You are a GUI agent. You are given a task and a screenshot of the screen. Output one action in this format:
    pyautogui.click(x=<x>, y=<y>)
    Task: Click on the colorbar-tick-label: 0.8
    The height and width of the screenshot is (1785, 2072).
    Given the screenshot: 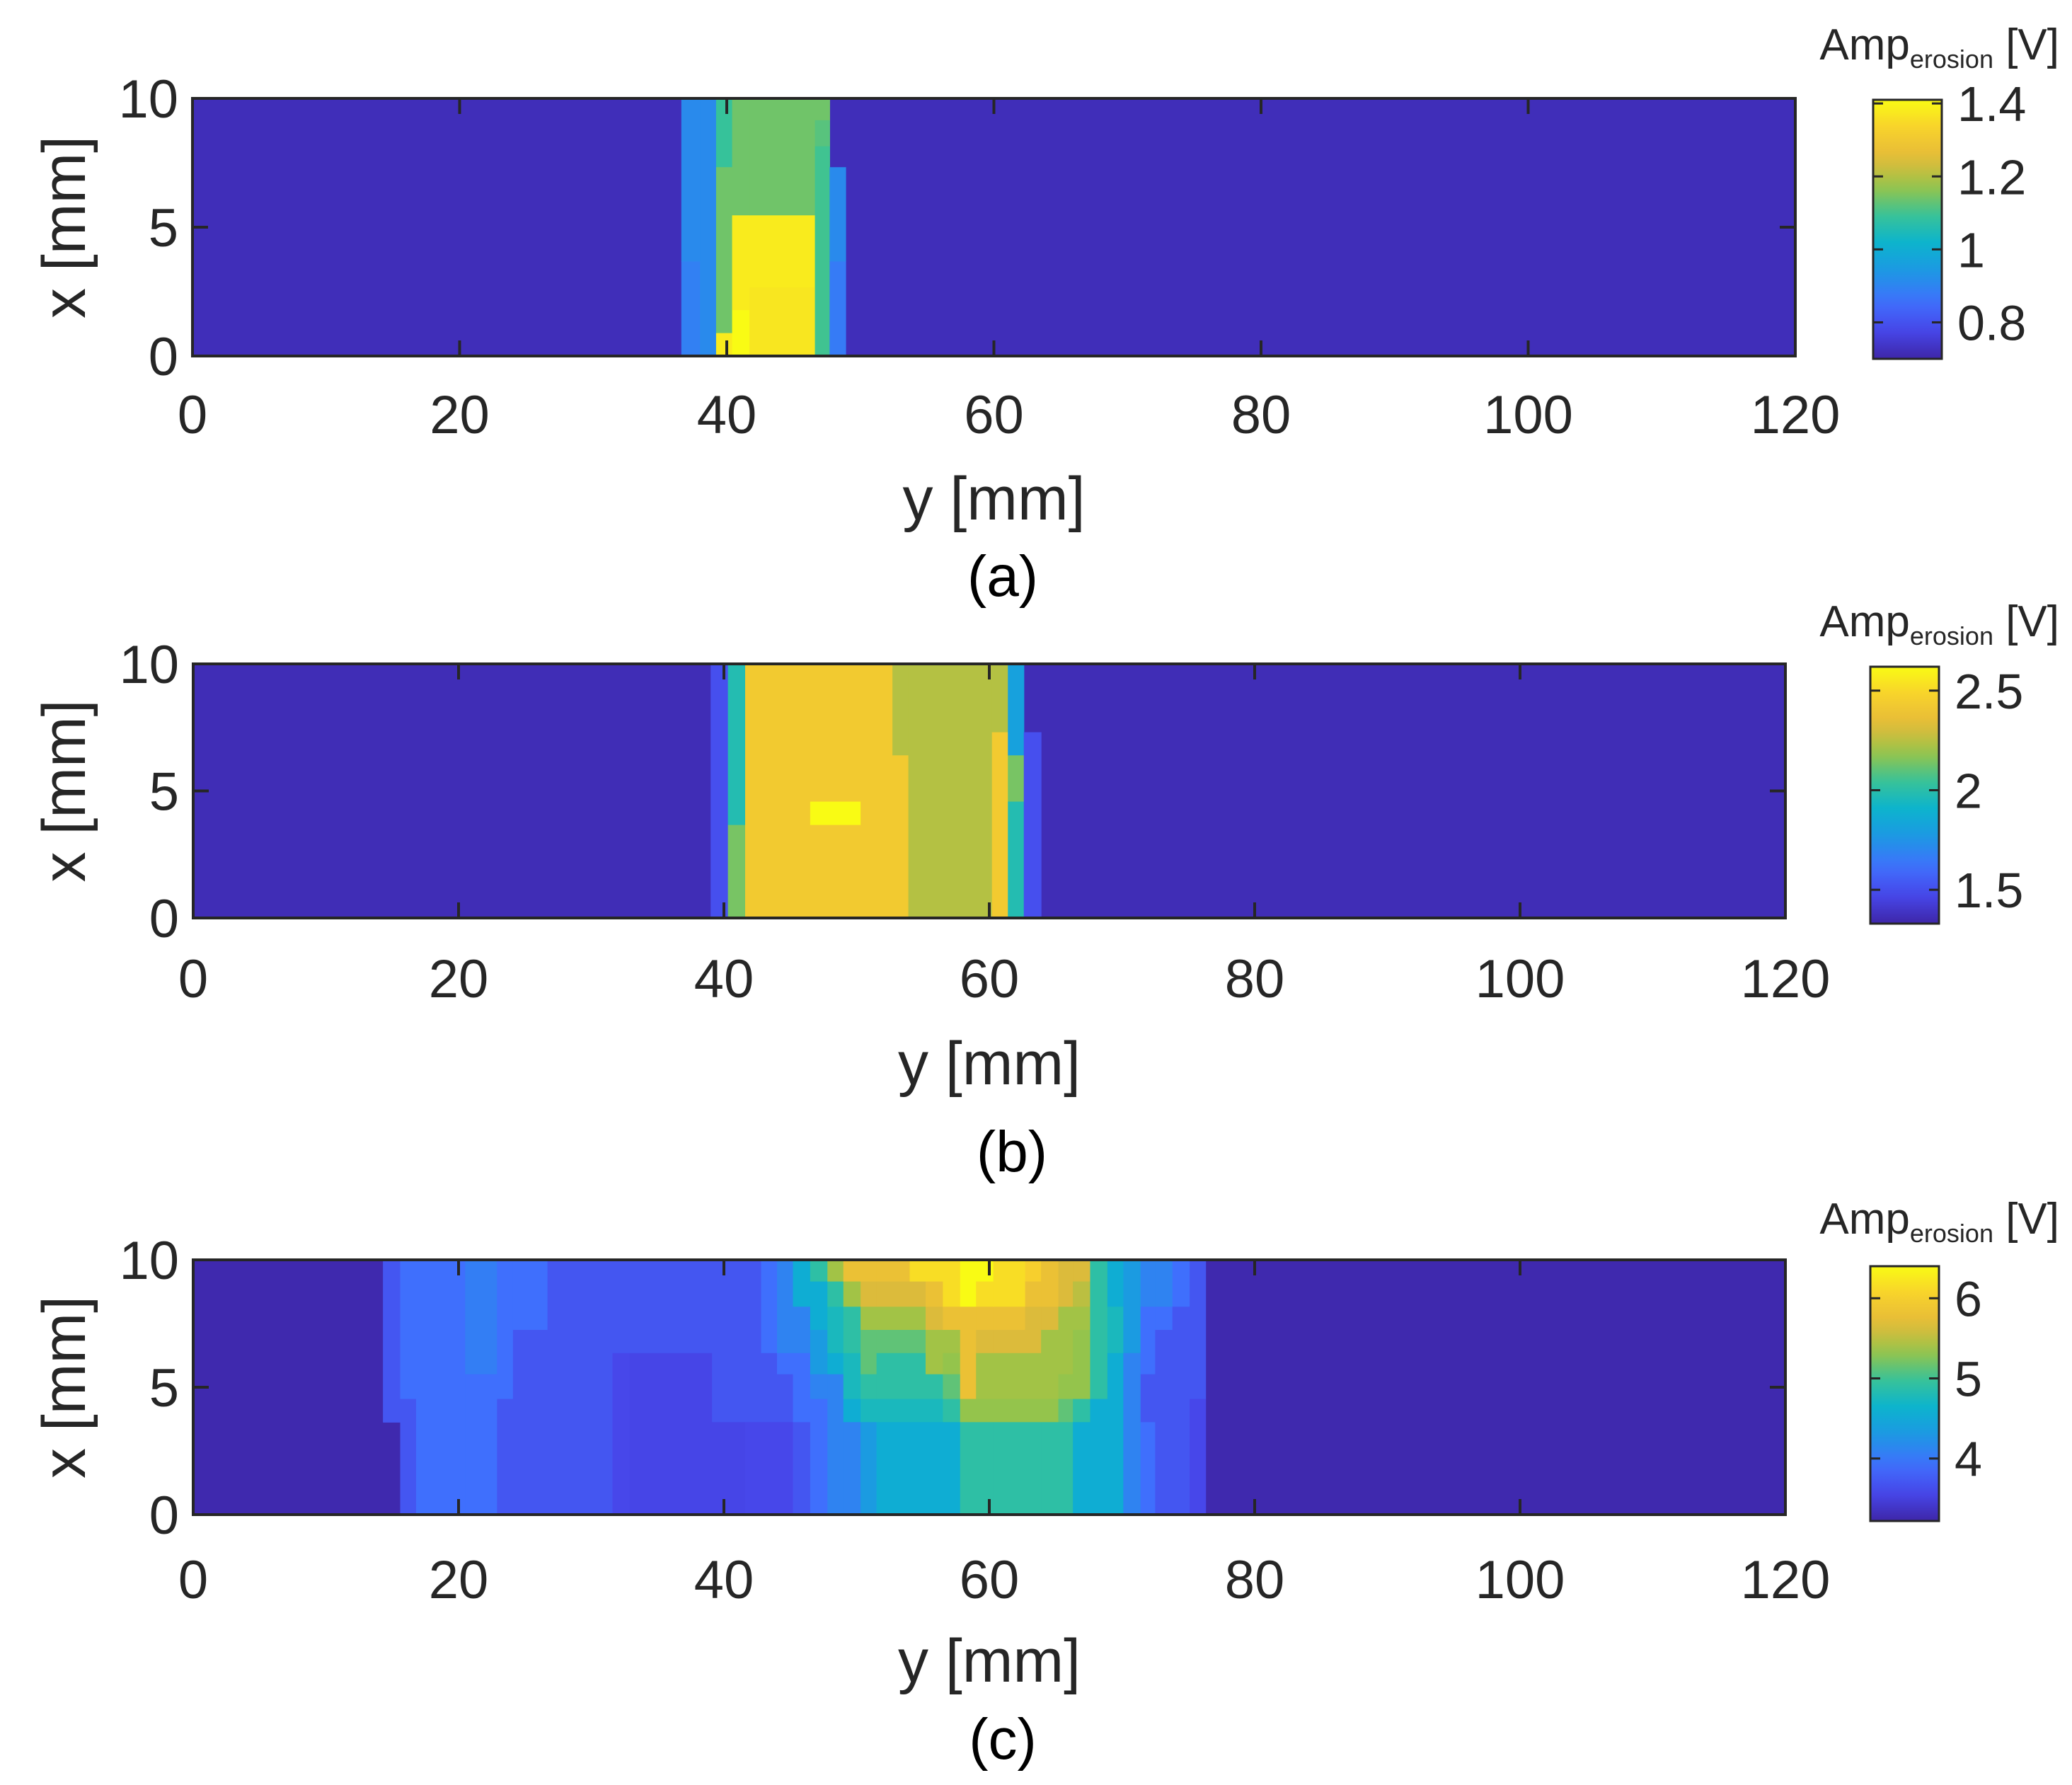 What is the action you would take?
    pyautogui.click(x=1991, y=322)
    